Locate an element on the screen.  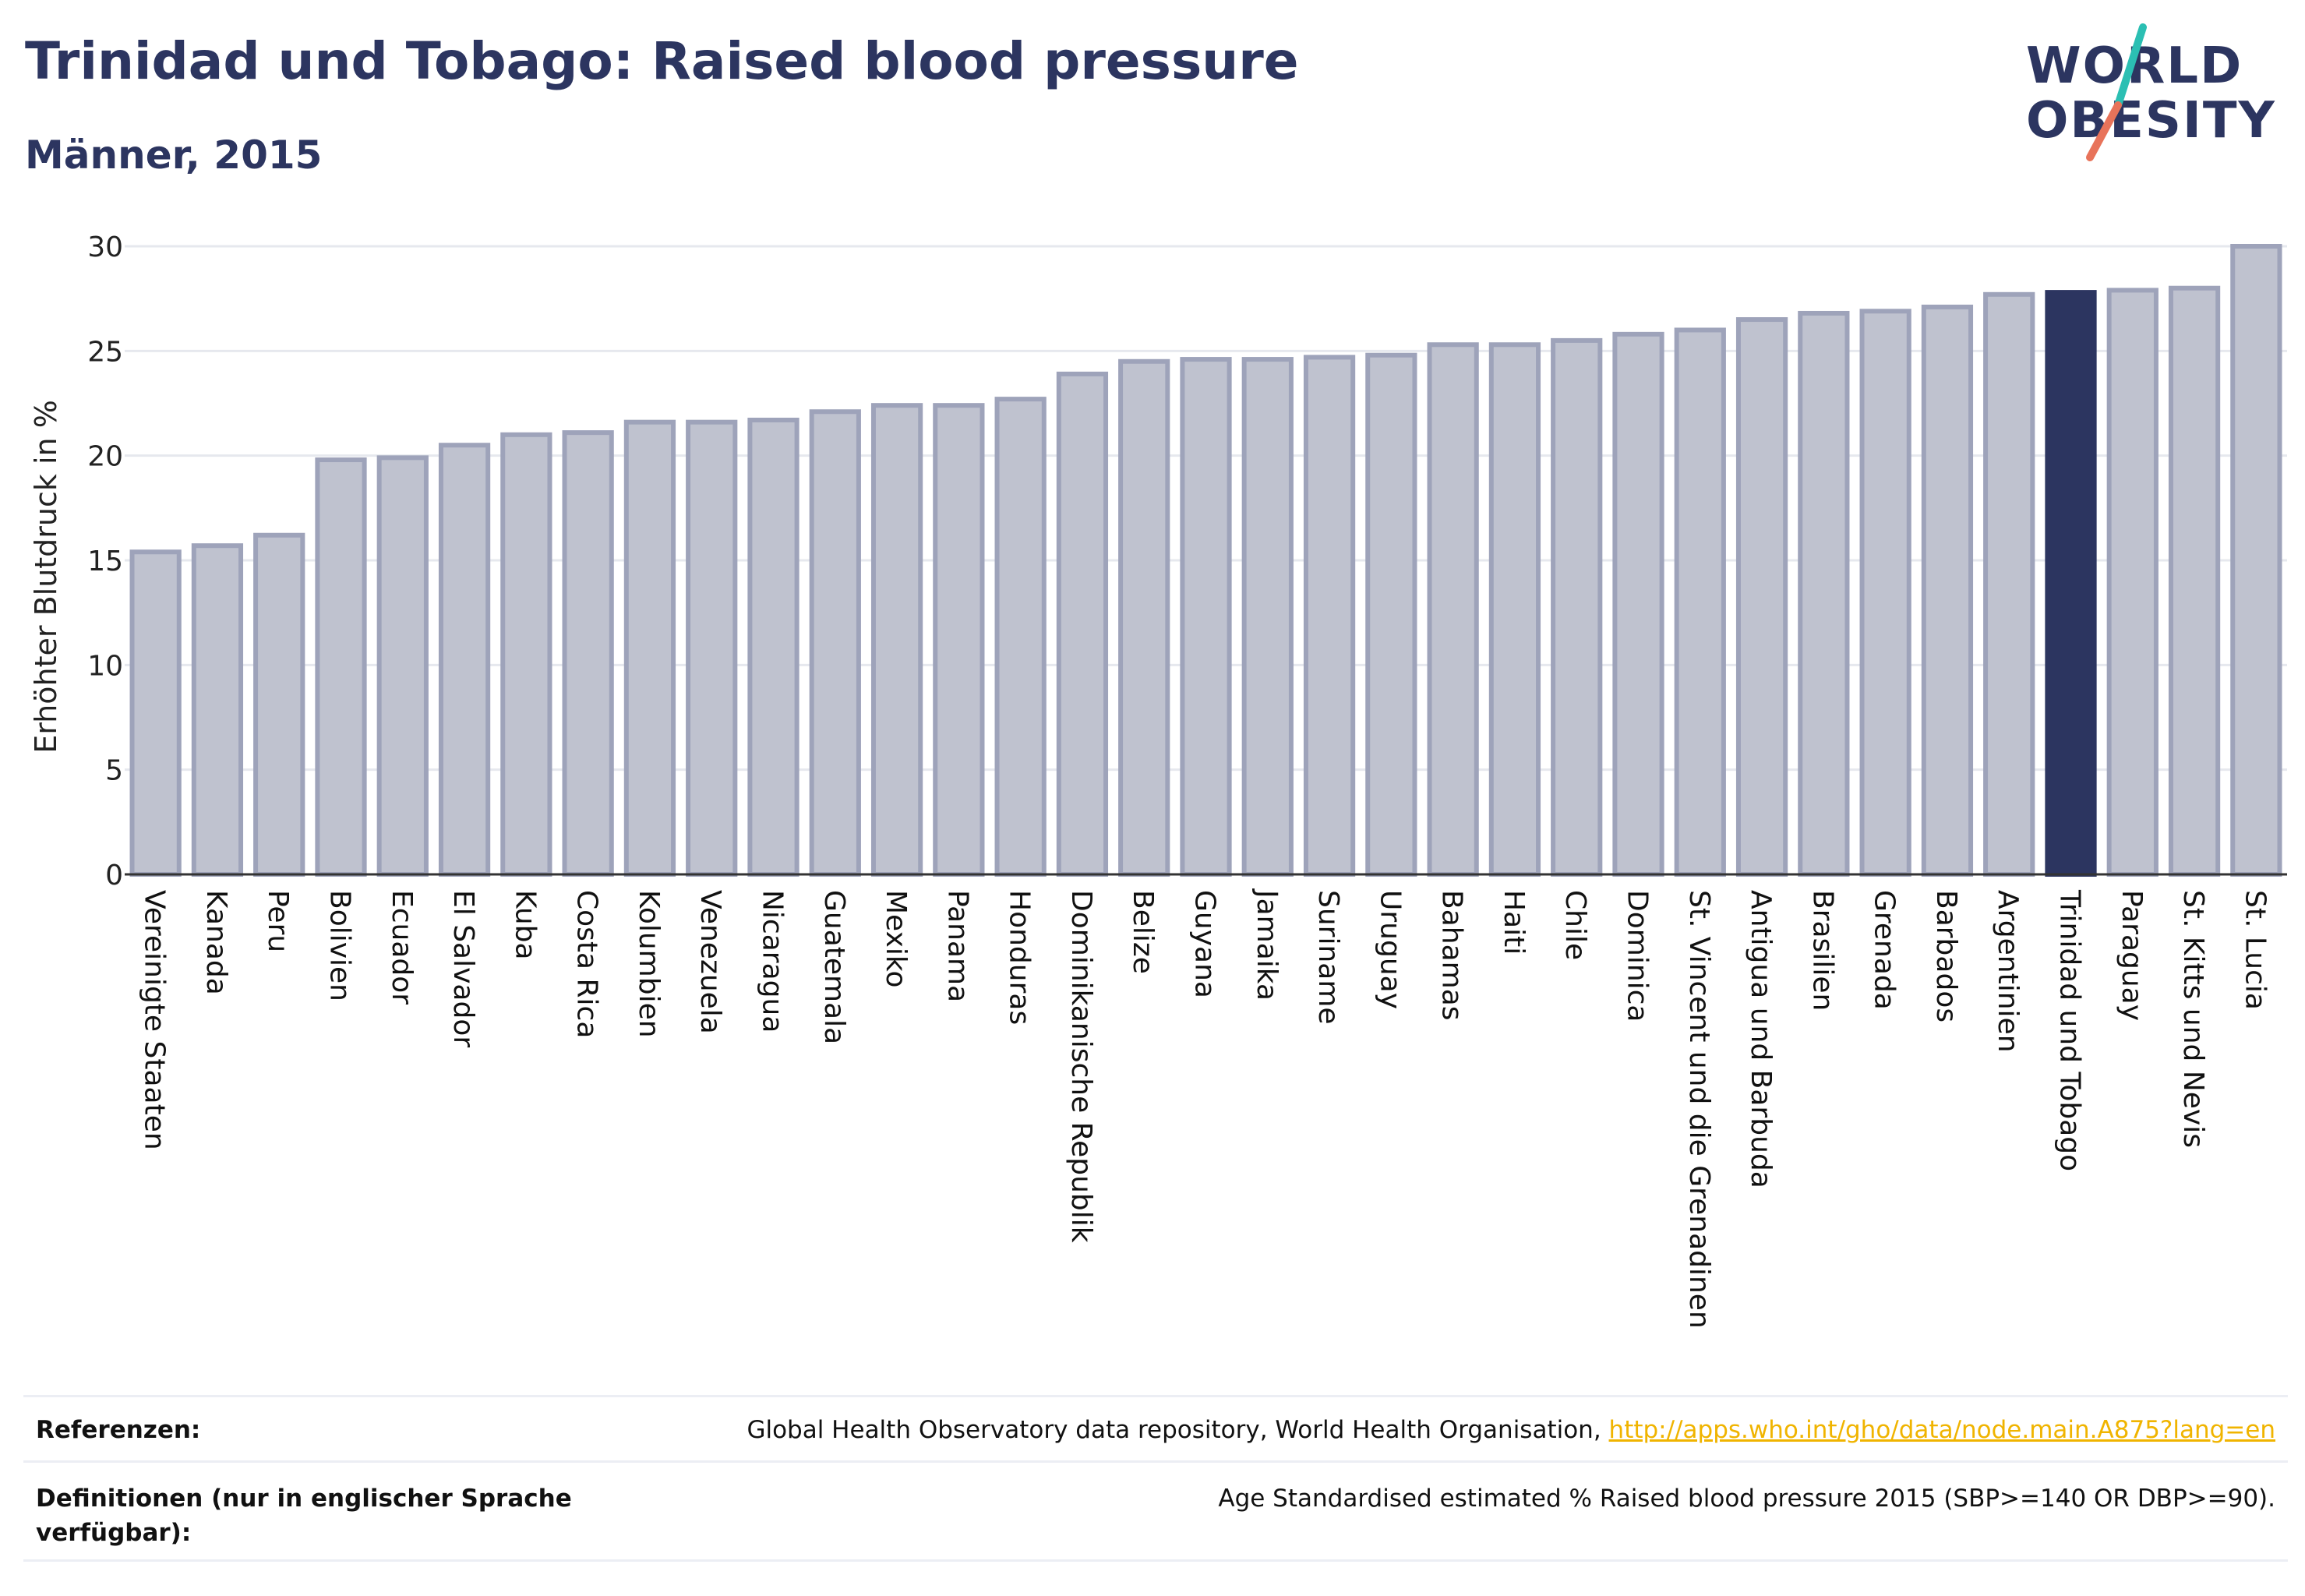
bar-panama is located at coordinates (959, 640).